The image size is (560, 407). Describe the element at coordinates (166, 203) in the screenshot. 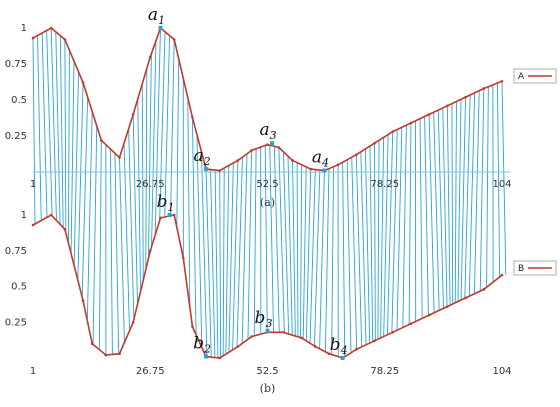

I see `annotation-label: b1` at that location.